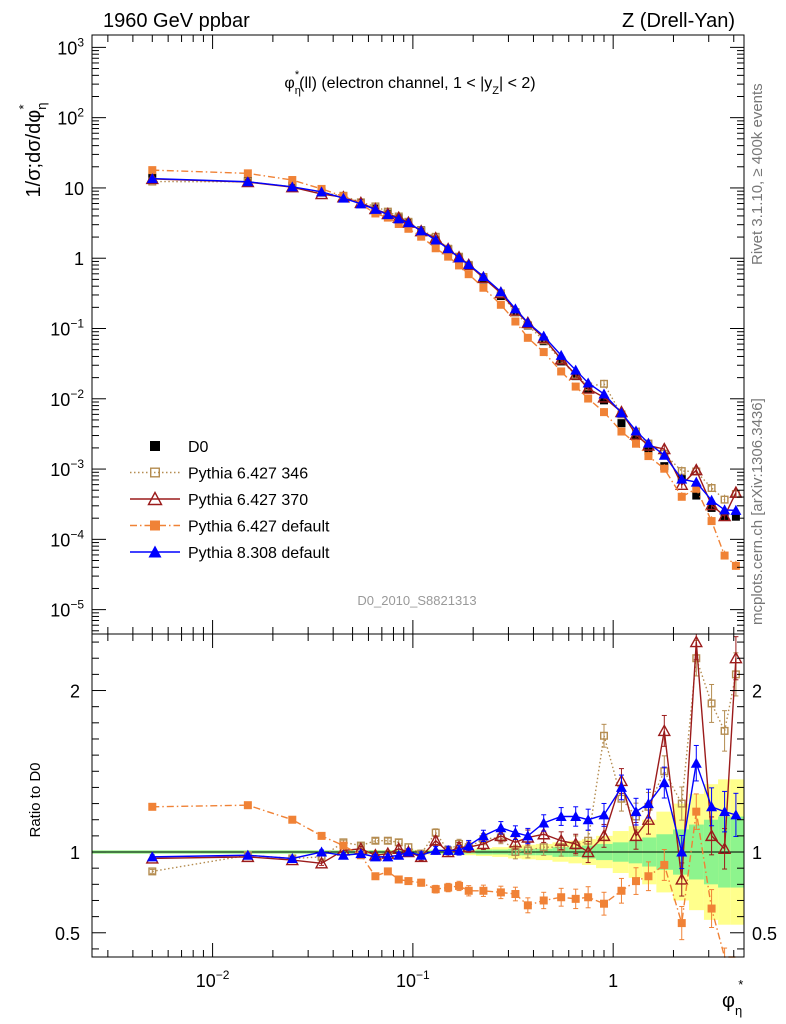 The width and height of the screenshot is (786, 1024). Describe the element at coordinates (67, 328) in the screenshot. I see `y-tick-label: 10⁻¹` at that location.